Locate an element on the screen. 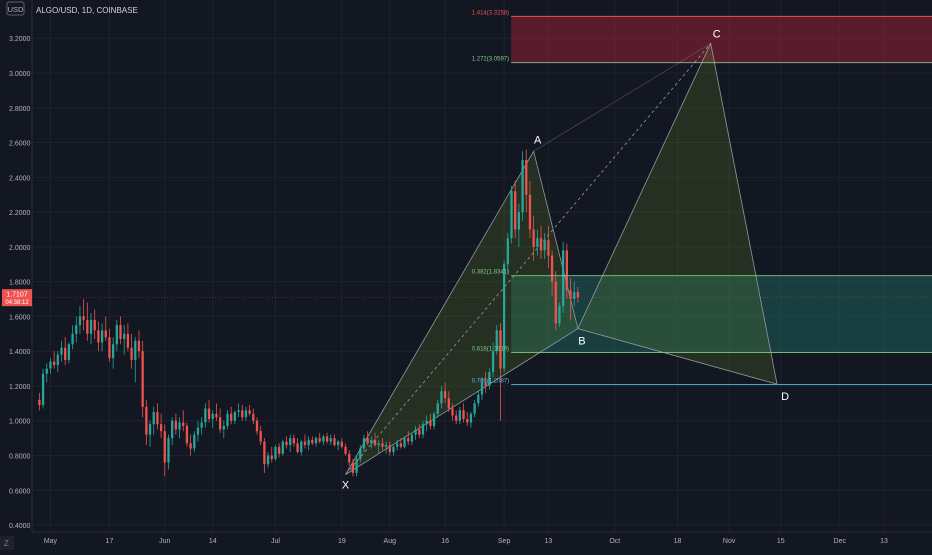  x-tick-label: 16 is located at coordinates (445, 541).